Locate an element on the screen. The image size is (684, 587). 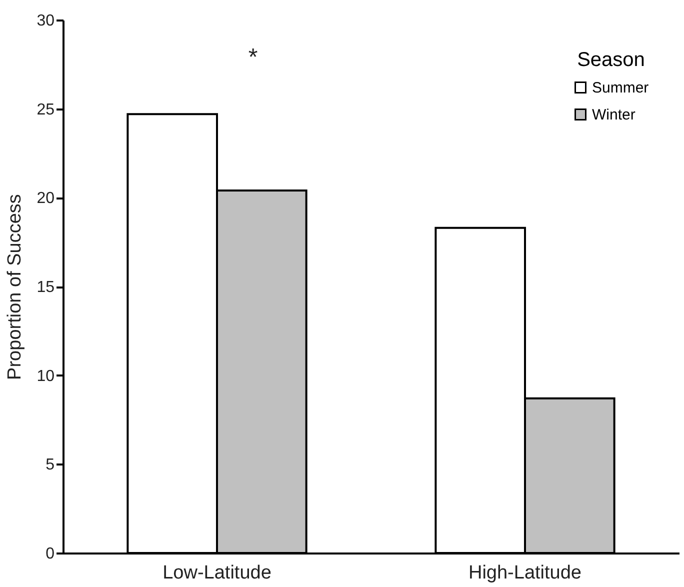
y-tick-label: 25 is located at coordinates (45, 109).